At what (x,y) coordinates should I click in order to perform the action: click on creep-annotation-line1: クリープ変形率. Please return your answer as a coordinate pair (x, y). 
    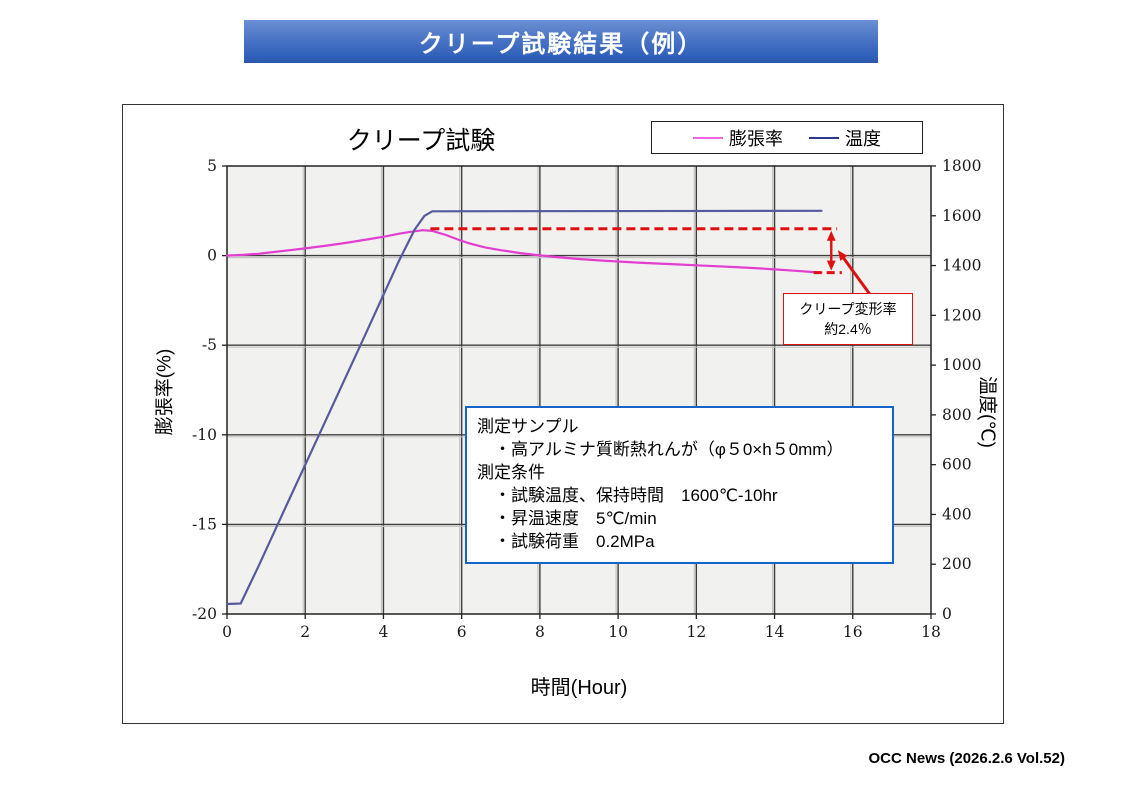
    Looking at the image, I should click on (848, 309).